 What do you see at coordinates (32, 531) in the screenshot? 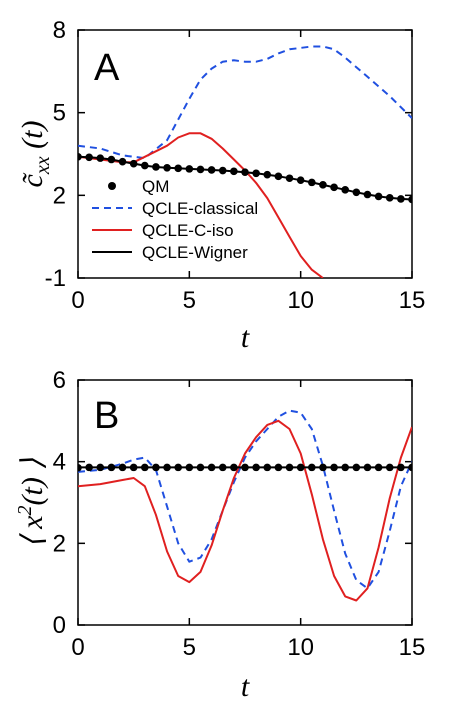
I see `panel-b-ylabel-pre: ⟨ x` at bounding box center [32, 531].